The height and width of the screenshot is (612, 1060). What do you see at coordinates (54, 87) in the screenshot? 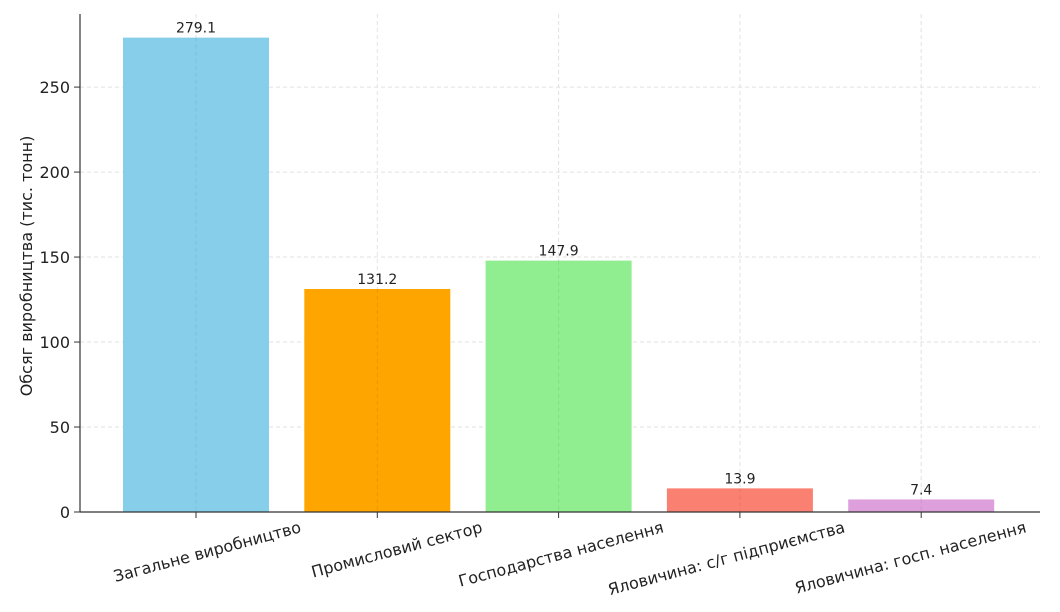
I see `y-tick-label: 250` at bounding box center [54, 87].